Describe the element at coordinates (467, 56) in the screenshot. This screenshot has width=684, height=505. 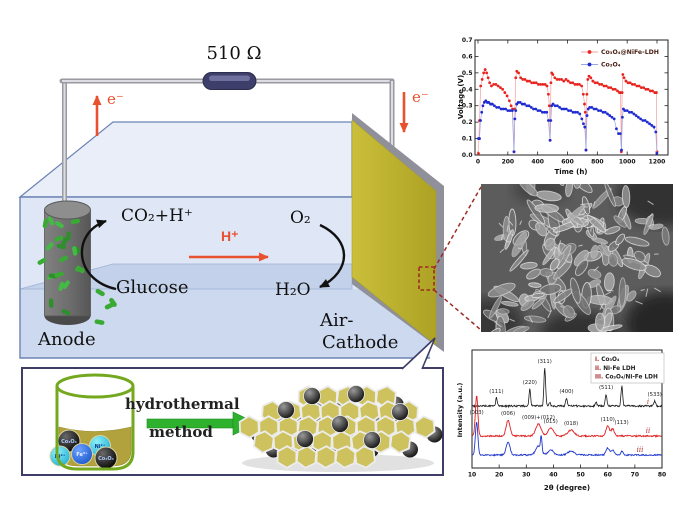
I see `svg-text: 0.6` at that location.